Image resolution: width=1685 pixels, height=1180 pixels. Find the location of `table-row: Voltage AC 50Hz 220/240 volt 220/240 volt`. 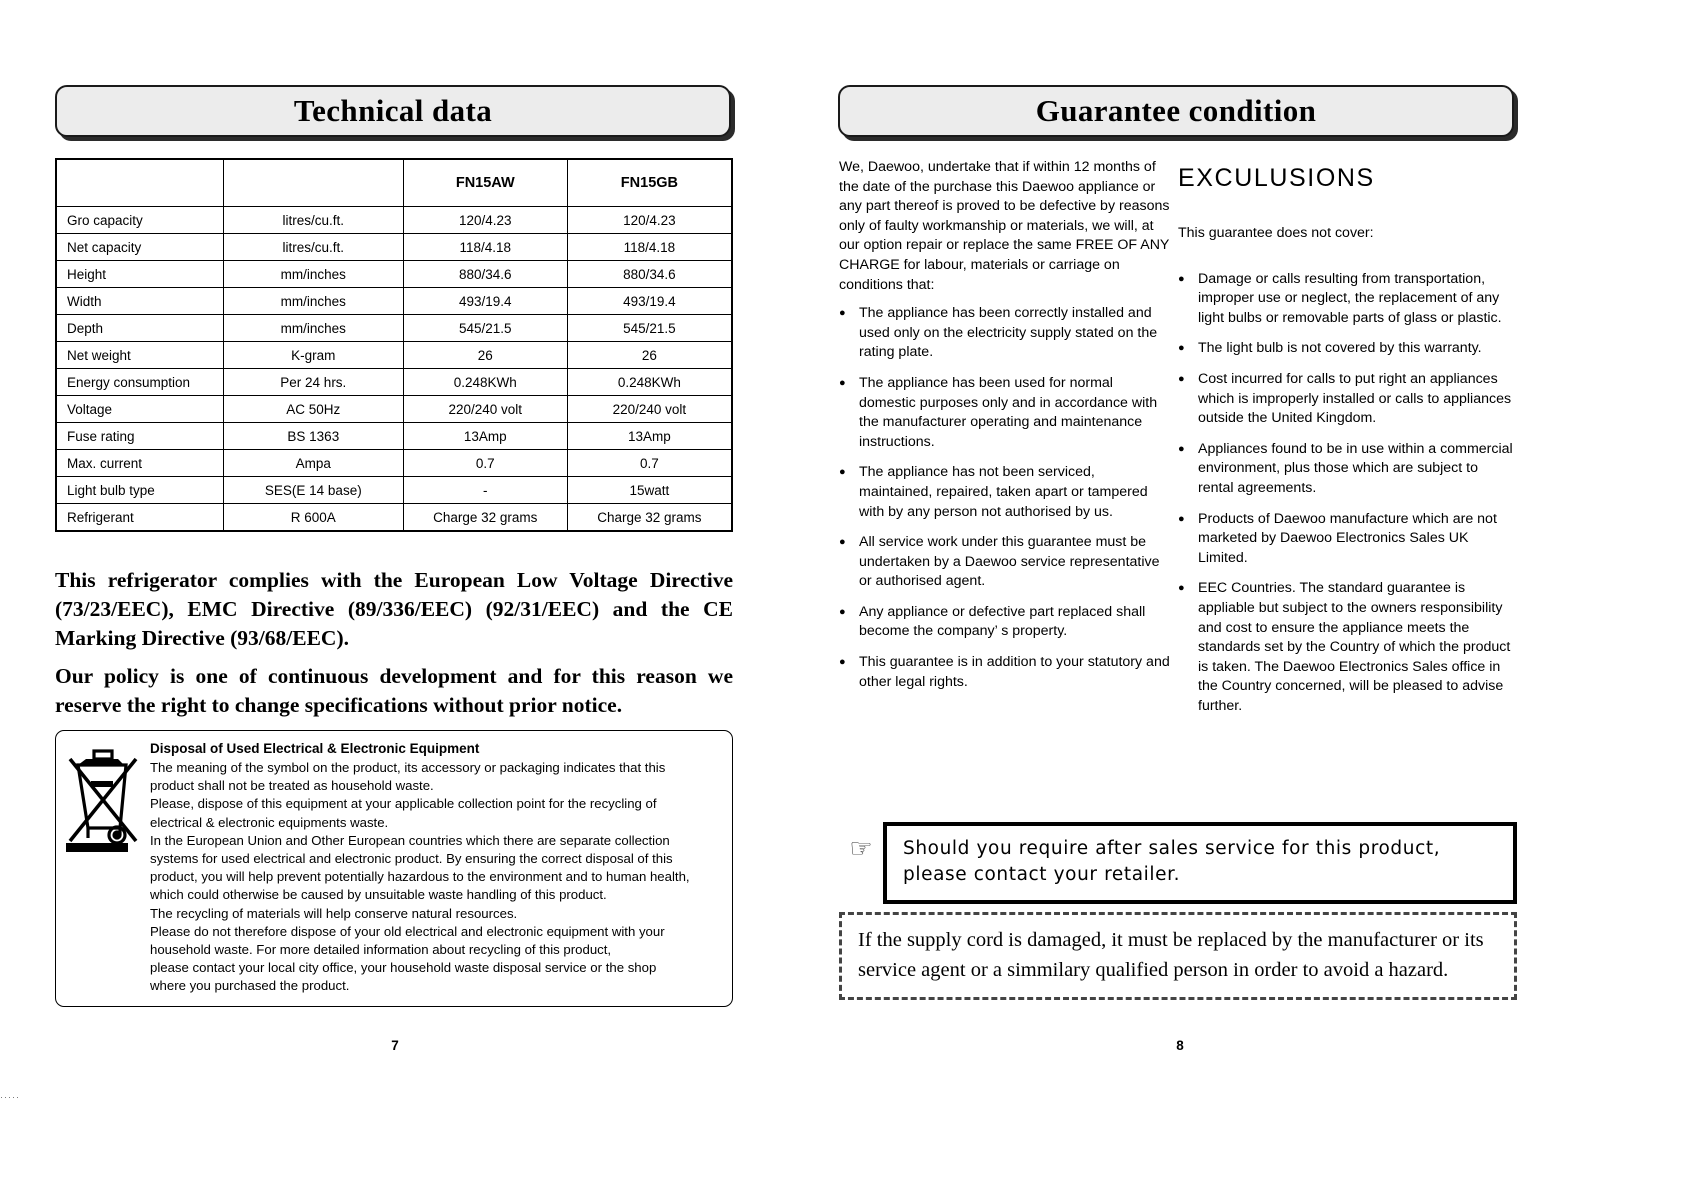

table-row: Voltage AC 50Hz 220/240 volt 220/240 volt is located at coordinates (394, 409).